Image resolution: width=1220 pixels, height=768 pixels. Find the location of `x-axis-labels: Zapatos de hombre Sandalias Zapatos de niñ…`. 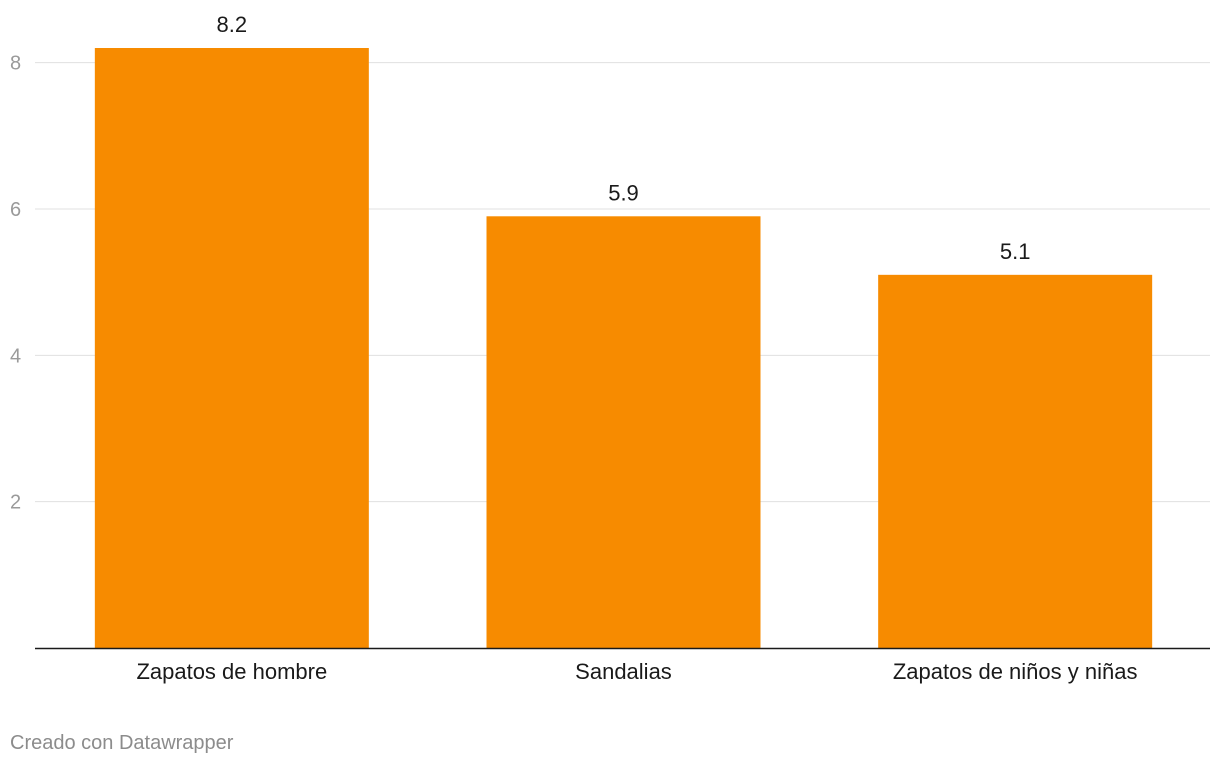

x-axis-labels: Zapatos de hombre Sandalias Zapatos de niñ… is located at coordinates (636, 671).